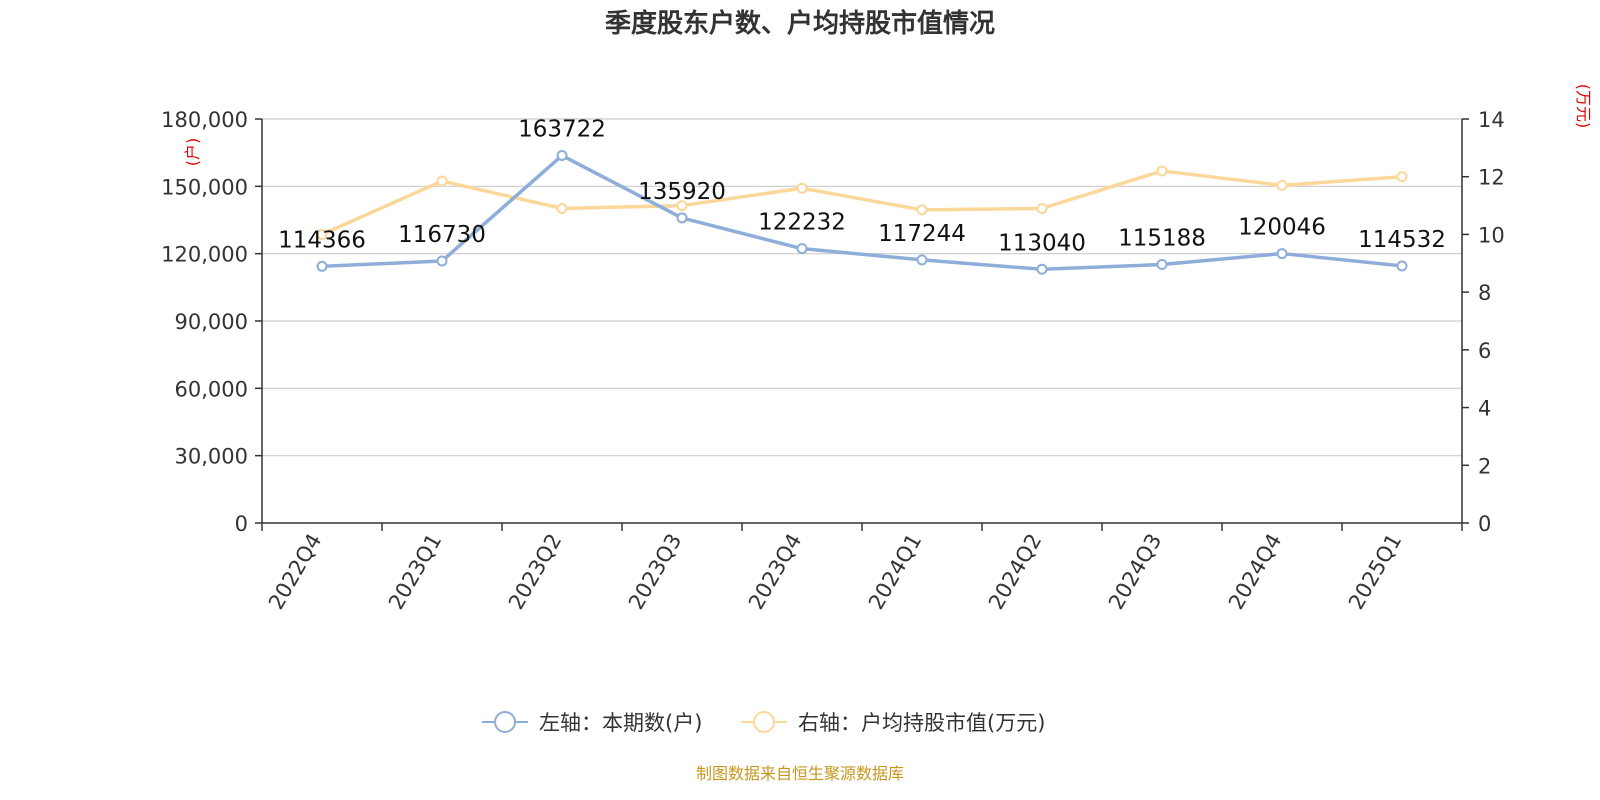  I want to click on data-label: 120046, so click(1282, 228).